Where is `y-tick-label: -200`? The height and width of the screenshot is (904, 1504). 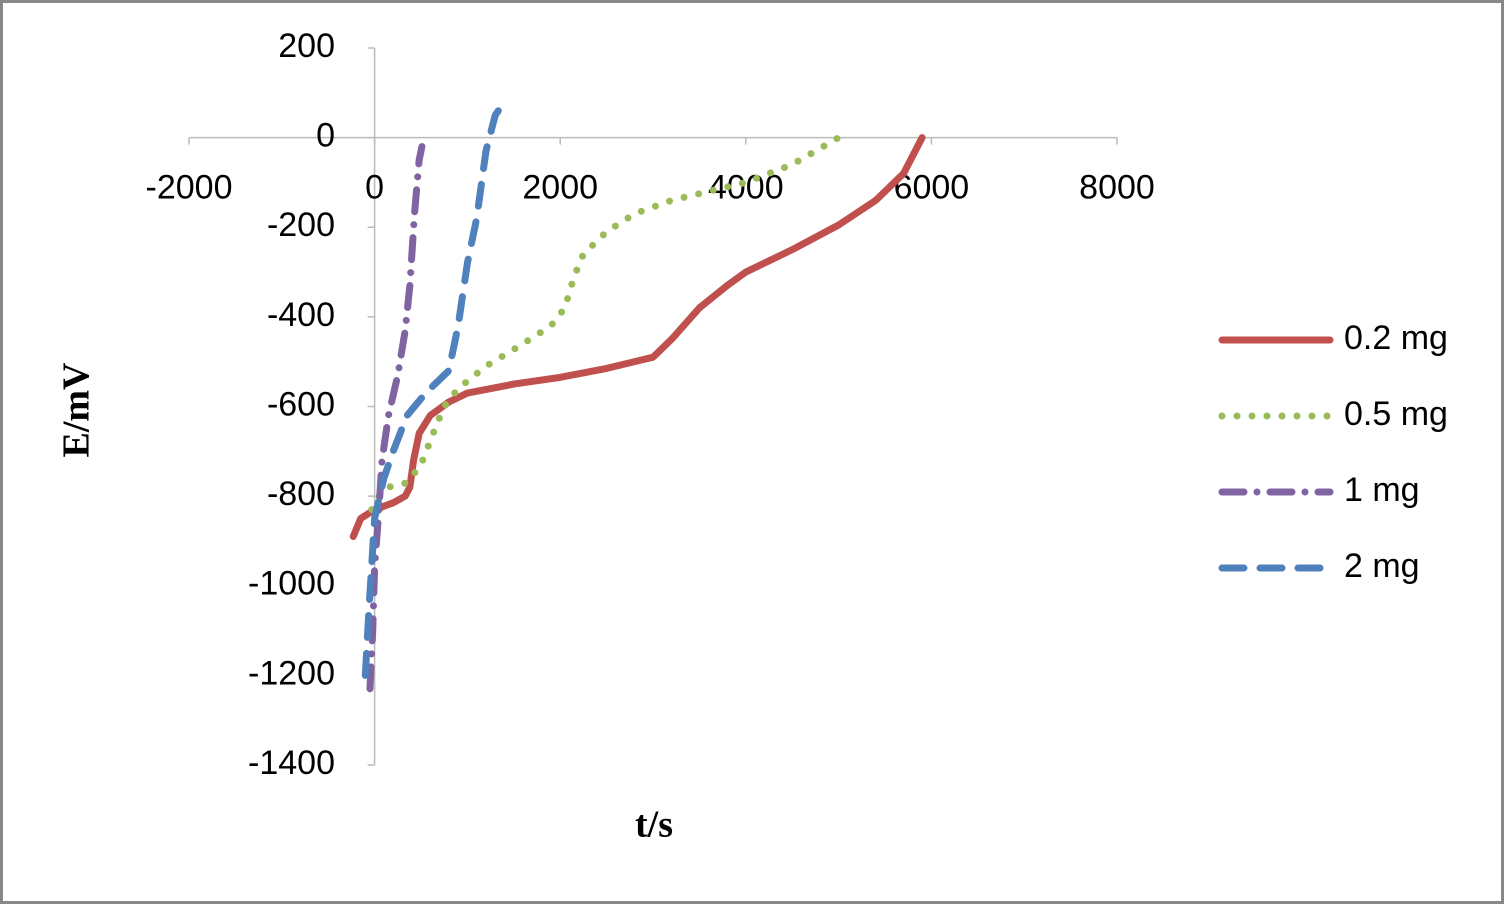
y-tick-label: -200 is located at coordinates (301, 225).